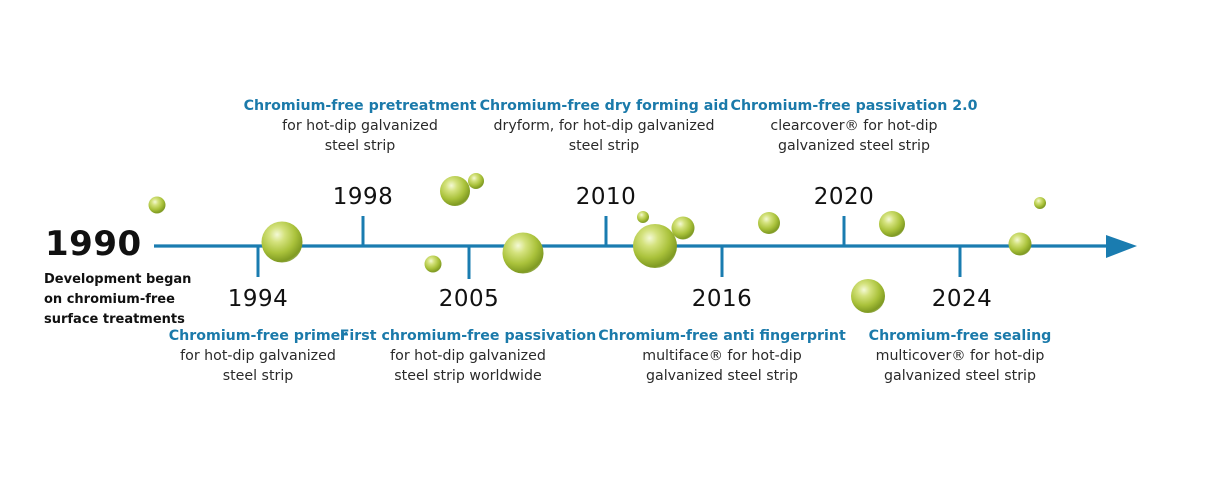 This screenshot has height=504, width=1218. Describe the element at coordinates (960, 336) in the screenshot. I see `event-title: Chromium-free sealing` at that location.